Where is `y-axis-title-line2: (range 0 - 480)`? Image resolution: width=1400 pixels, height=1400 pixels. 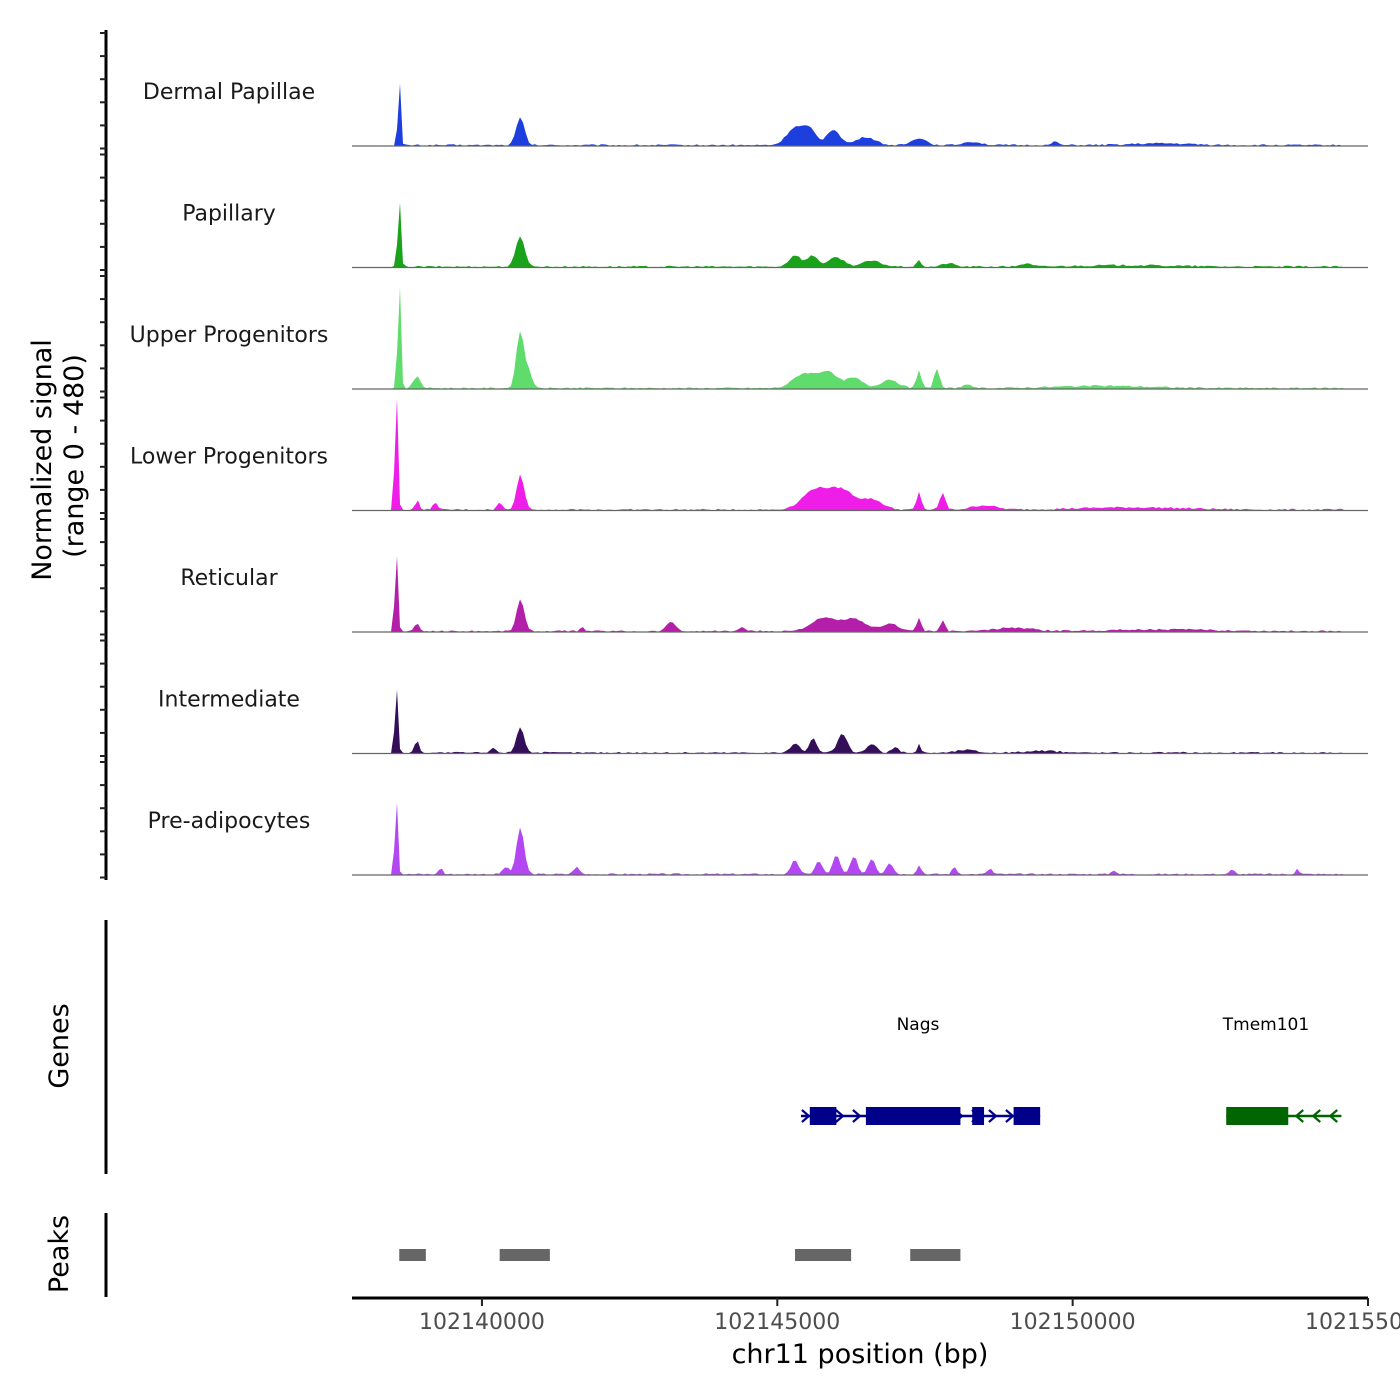
y-axis-title-line2: (range 0 - 480) is located at coordinates (74, 456).